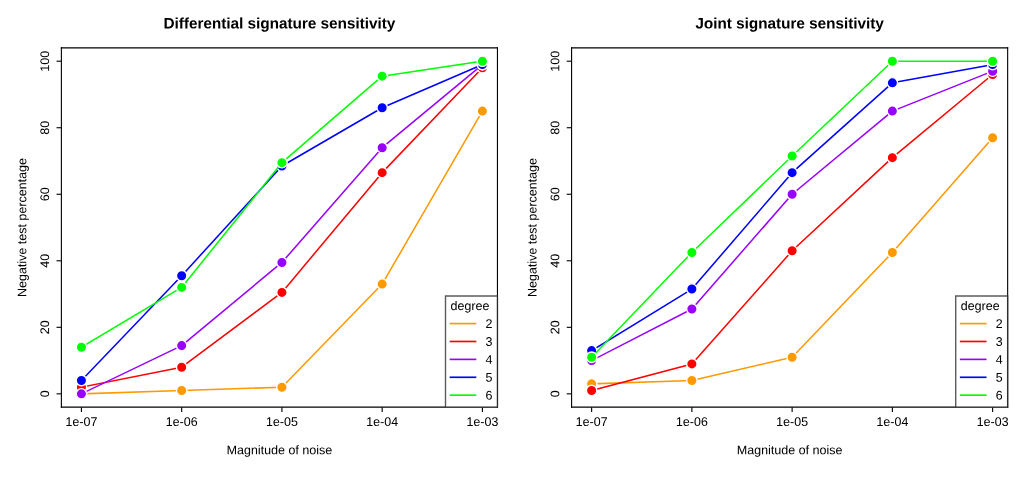 The height and width of the screenshot is (479, 1023). I want to click on chart-title: Differential signature sensitivity, so click(280, 24).